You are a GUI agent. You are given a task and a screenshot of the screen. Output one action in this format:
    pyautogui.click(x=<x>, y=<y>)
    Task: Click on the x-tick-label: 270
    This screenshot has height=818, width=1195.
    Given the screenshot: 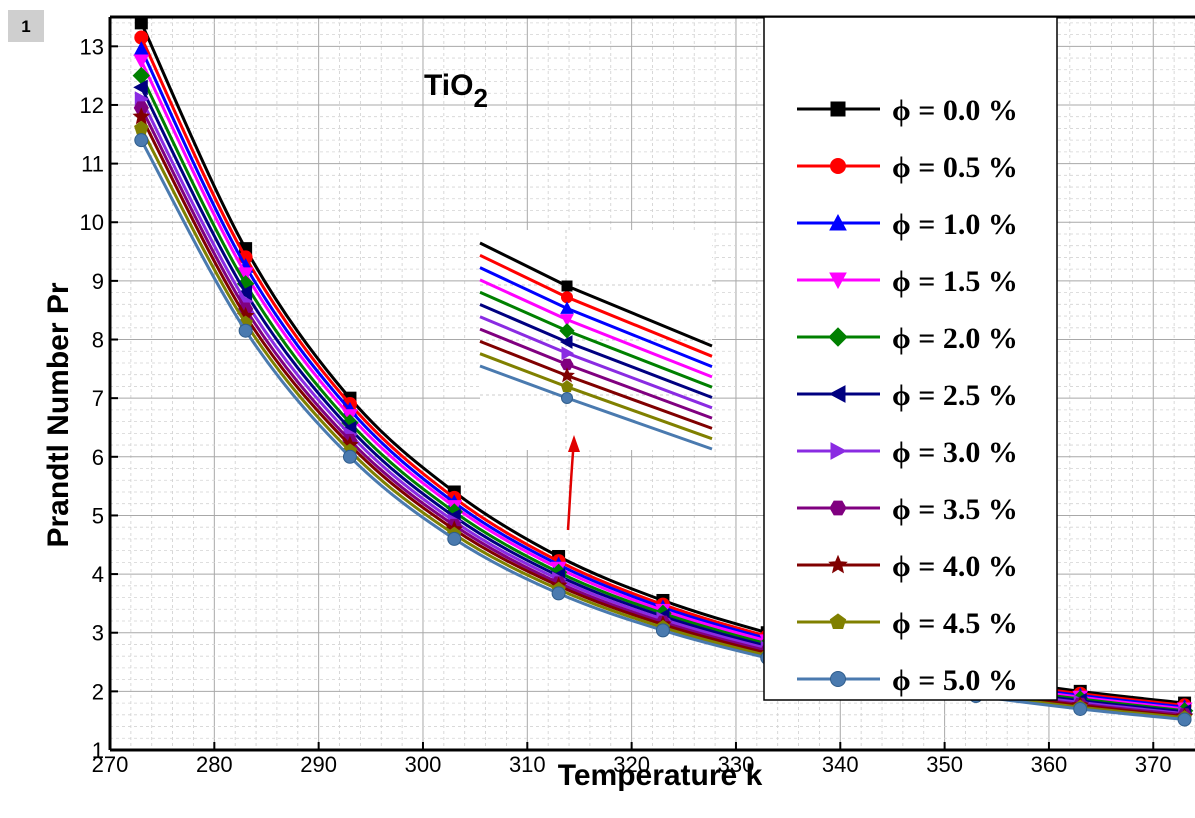 What is the action you would take?
    pyautogui.click(x=110, y=764)
    